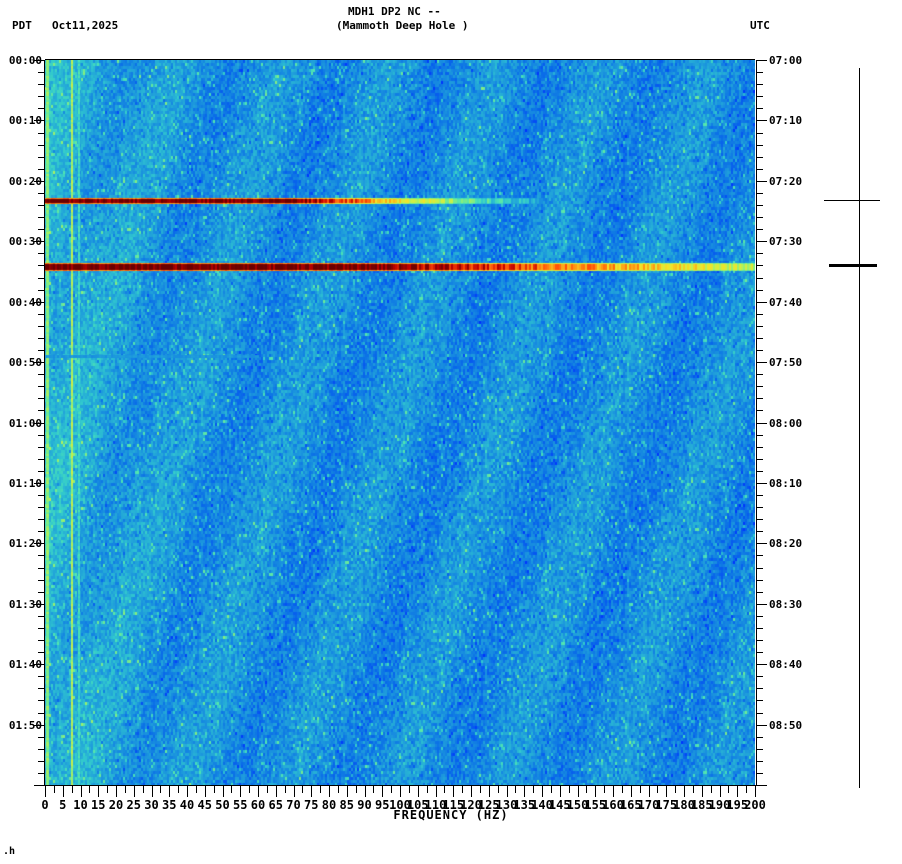  What do you see at coordinates (701, 805) in the screenshot?
I see `x-axis-label: 185` at bounding box center [701, 805].